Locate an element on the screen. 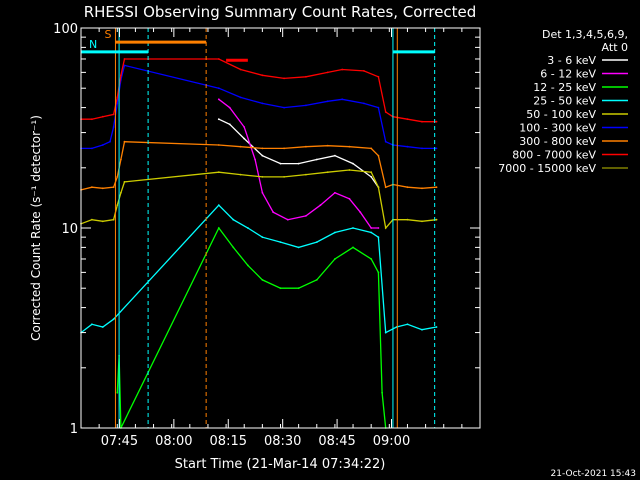  x-tick-label: 07:45 is located at coordinates (119, 441).